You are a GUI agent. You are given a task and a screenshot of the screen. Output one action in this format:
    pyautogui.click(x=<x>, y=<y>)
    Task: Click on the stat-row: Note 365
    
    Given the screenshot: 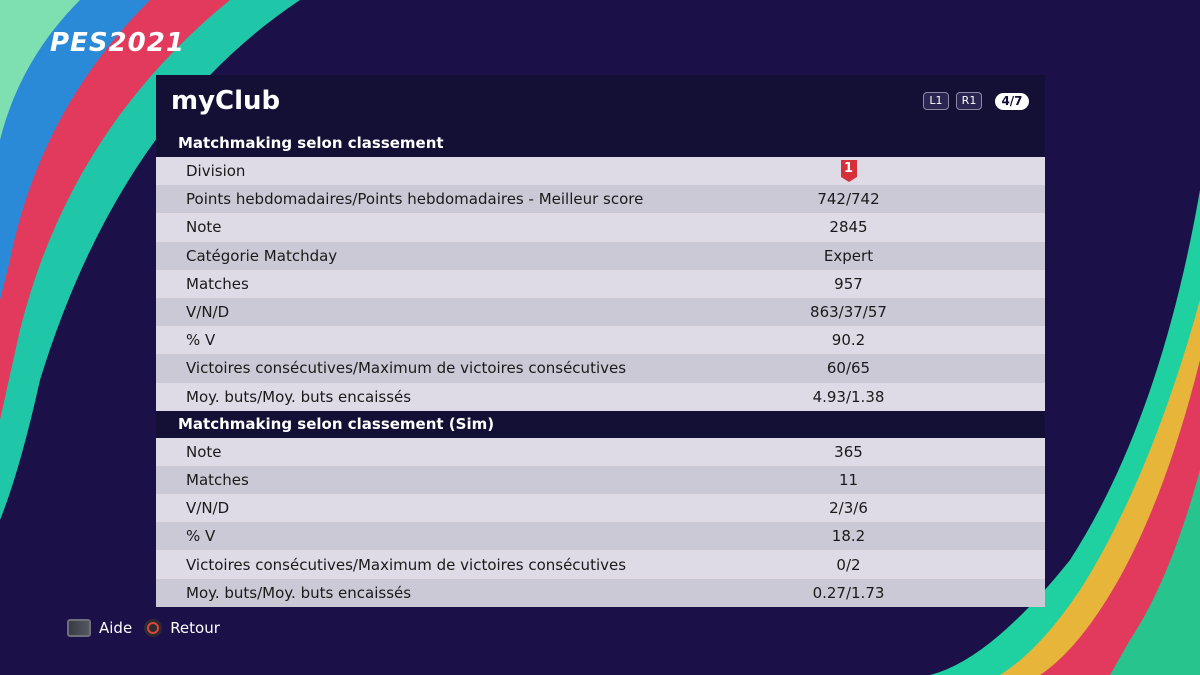 What is the action you would take?
    pyautogui.click(x=600, y=451)
    